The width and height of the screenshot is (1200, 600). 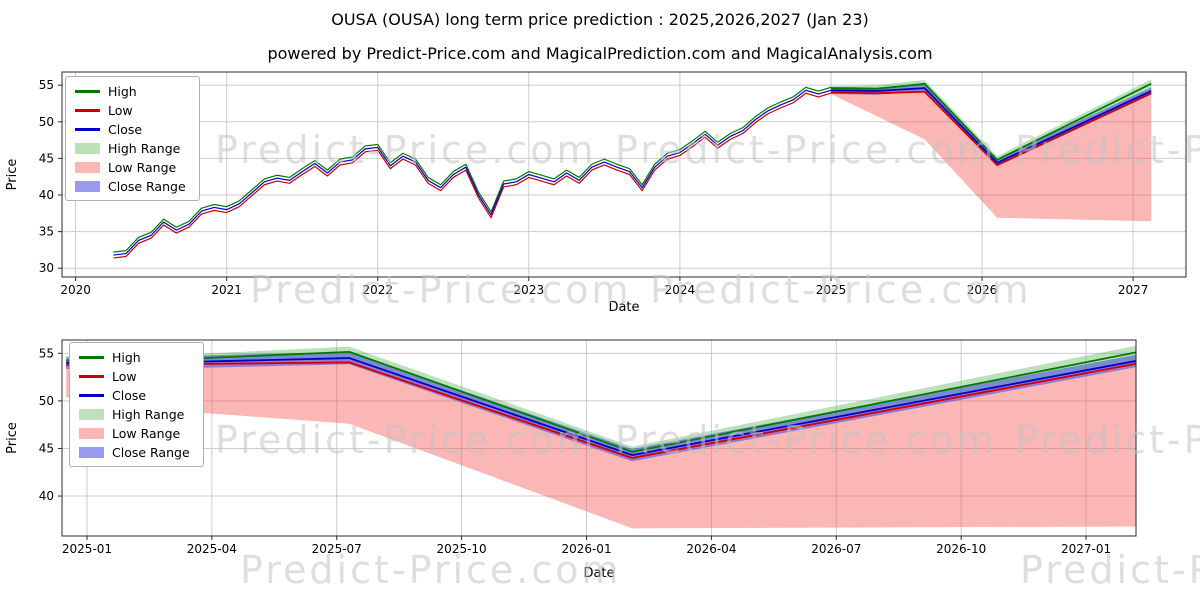 What do you see at coordinates (1086, 549) in the screenshot?
I see `x-tick-label: 2027-01` at bounding box center [1086, 549].